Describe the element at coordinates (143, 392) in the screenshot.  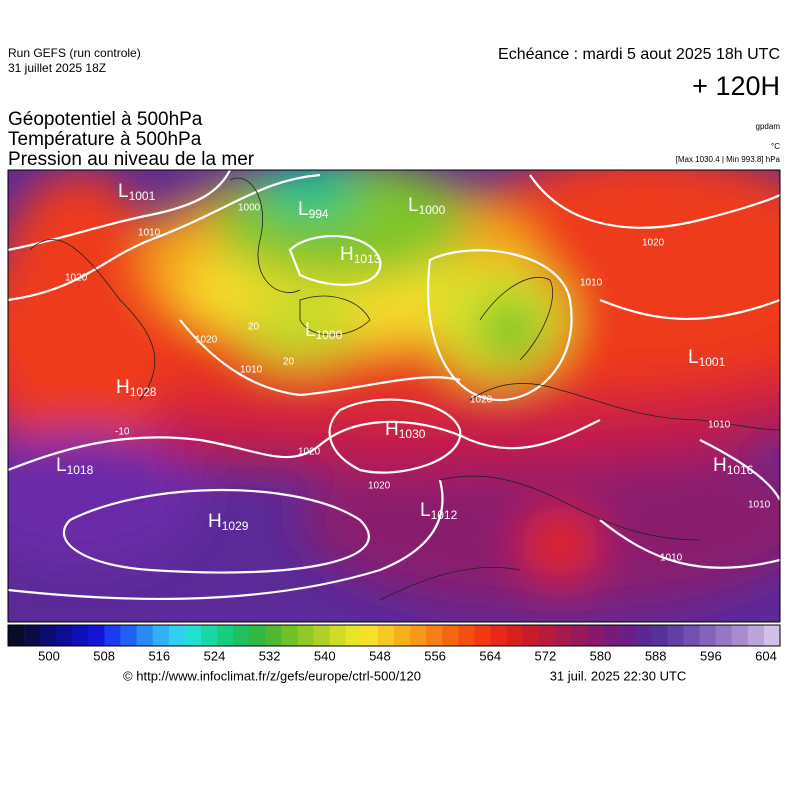
I see `center-value: 1028` at that location.